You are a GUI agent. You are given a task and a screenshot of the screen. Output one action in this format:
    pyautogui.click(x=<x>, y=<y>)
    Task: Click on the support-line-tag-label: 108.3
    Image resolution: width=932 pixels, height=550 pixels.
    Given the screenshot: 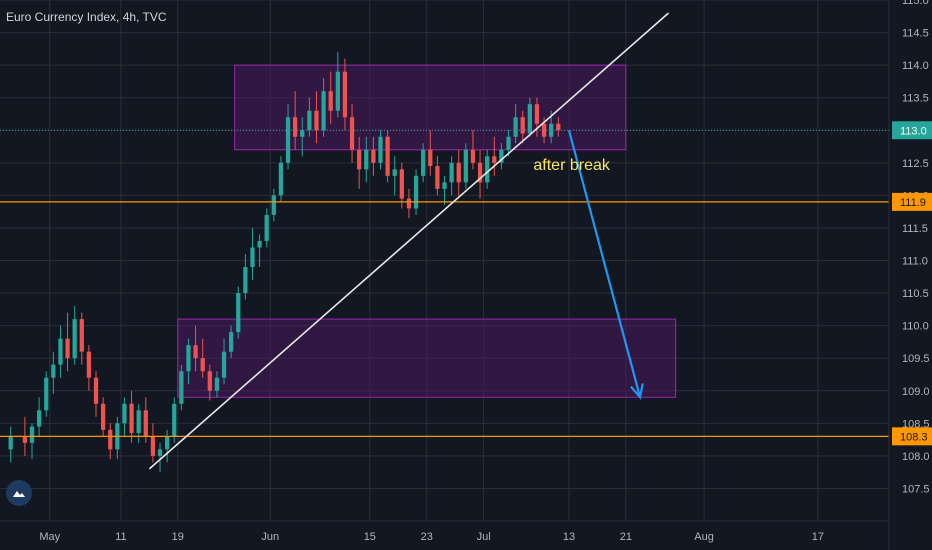 What is the action you would take?
    pyautogui.click(x=914, y=437)
    